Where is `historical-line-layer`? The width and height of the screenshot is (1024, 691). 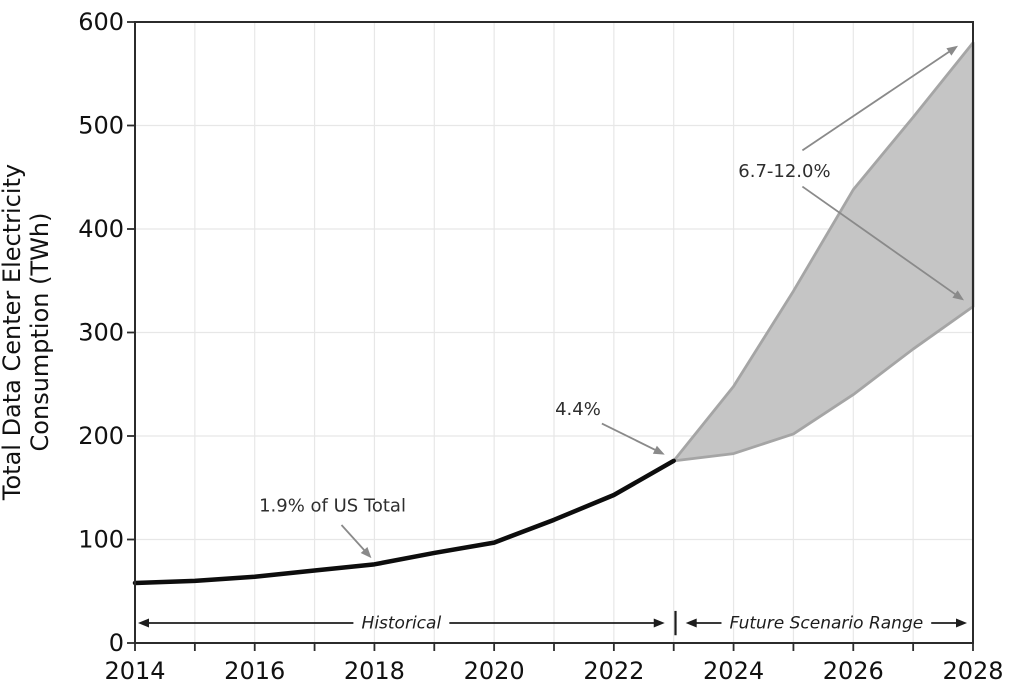
historical-line-layer is located at coordinates (404, 522).